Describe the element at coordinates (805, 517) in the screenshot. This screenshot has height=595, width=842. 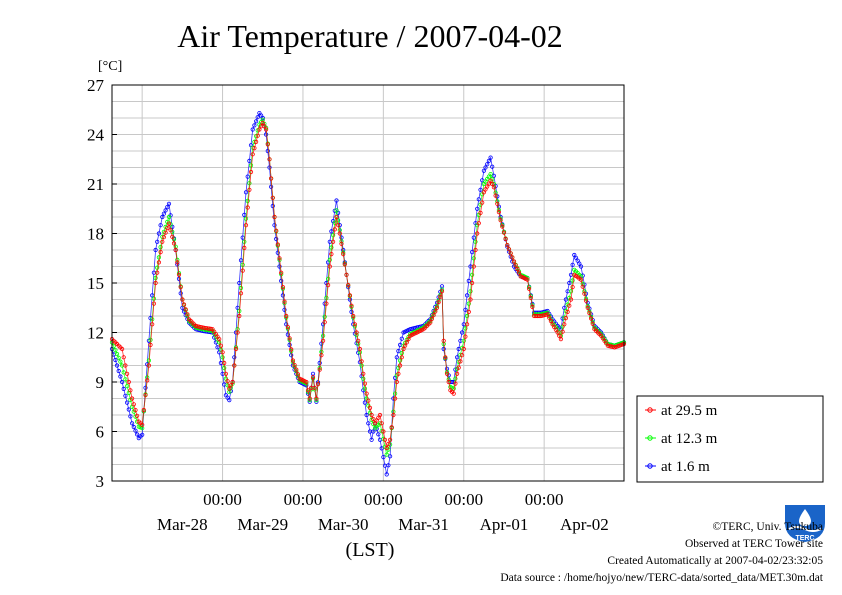
I see `logo-drop` at that location.